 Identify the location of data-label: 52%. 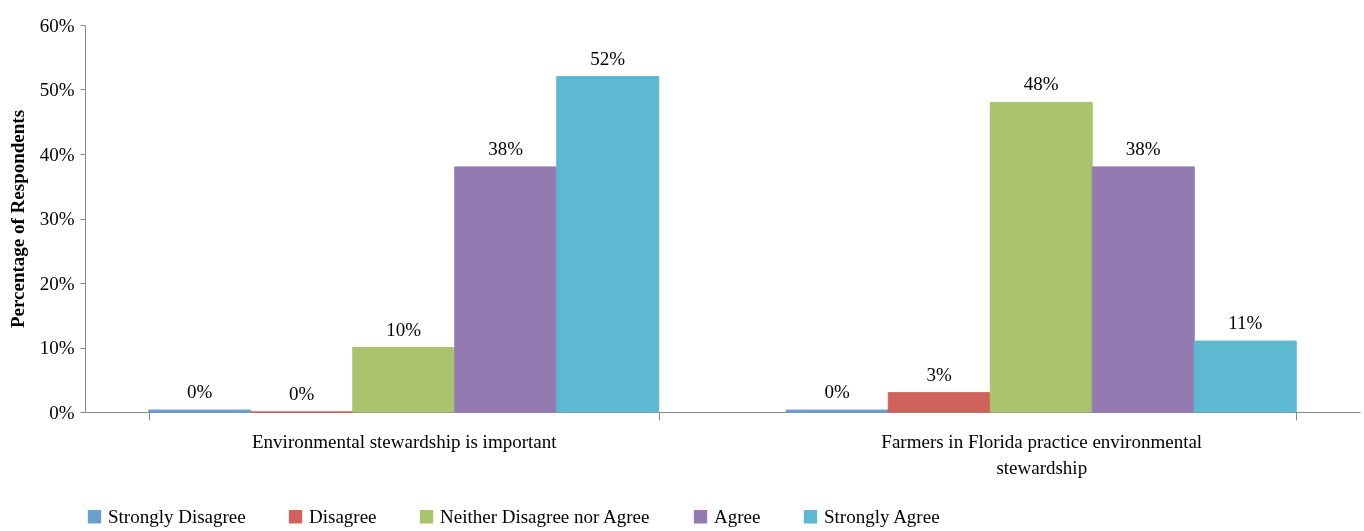
(608, 58).